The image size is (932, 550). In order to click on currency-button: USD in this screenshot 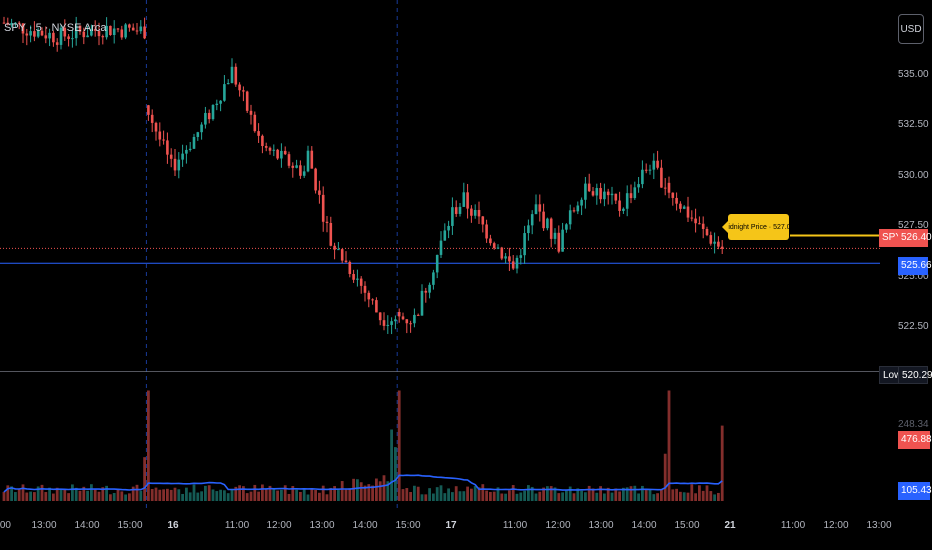, I will do `click(911, 29)`.